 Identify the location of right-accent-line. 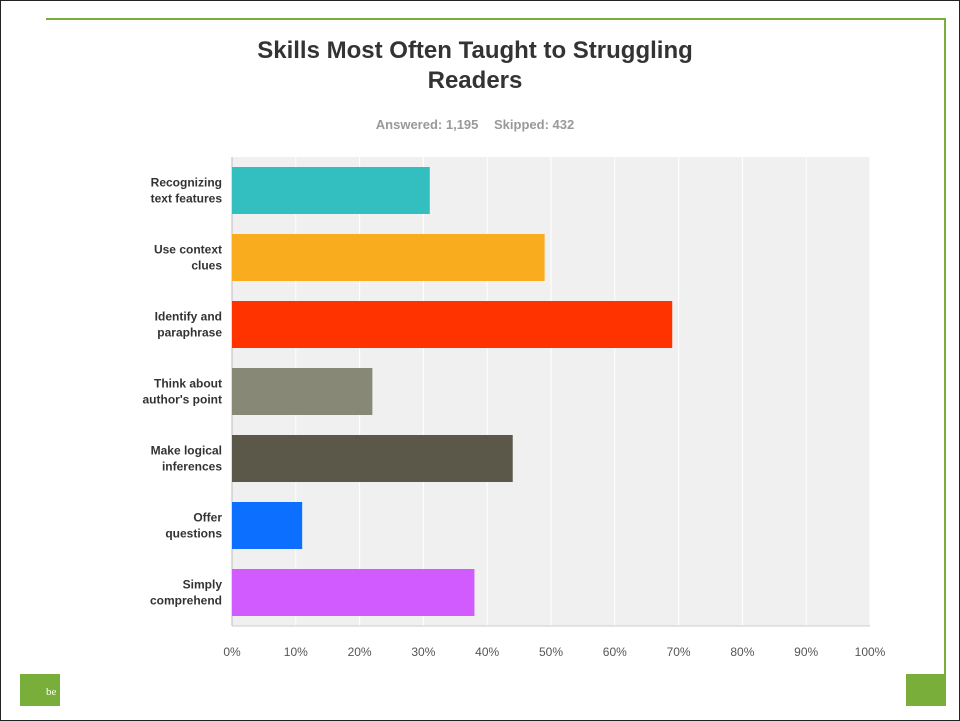
(945, 348).